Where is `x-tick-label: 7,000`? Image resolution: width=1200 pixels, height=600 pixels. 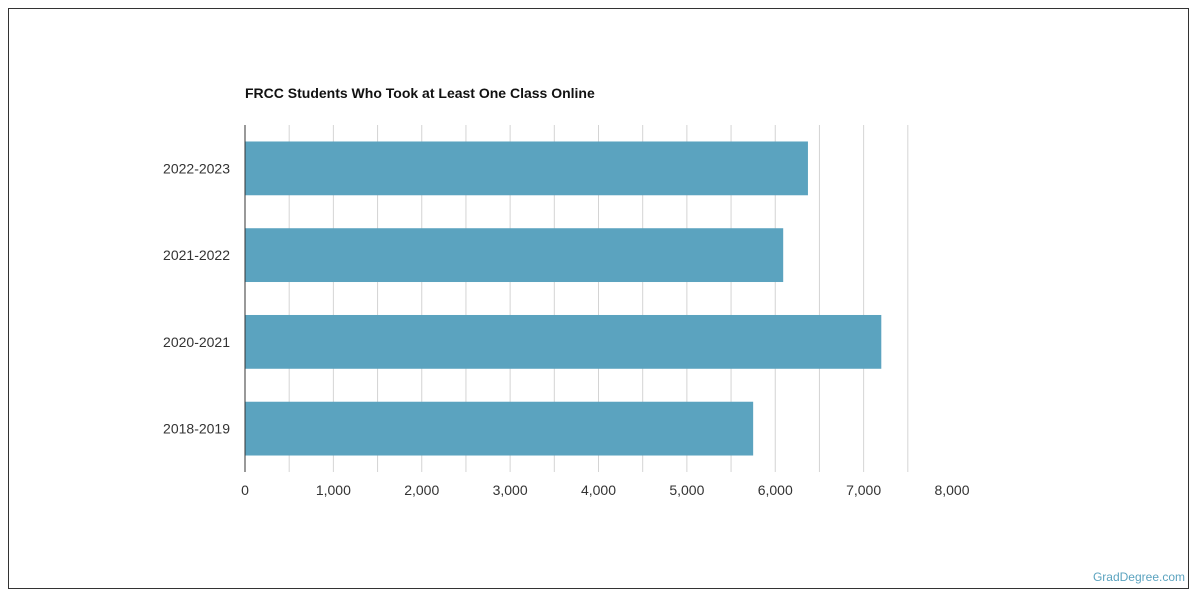 x-tick-label: 7,000 is located at coordinates (863, 490).